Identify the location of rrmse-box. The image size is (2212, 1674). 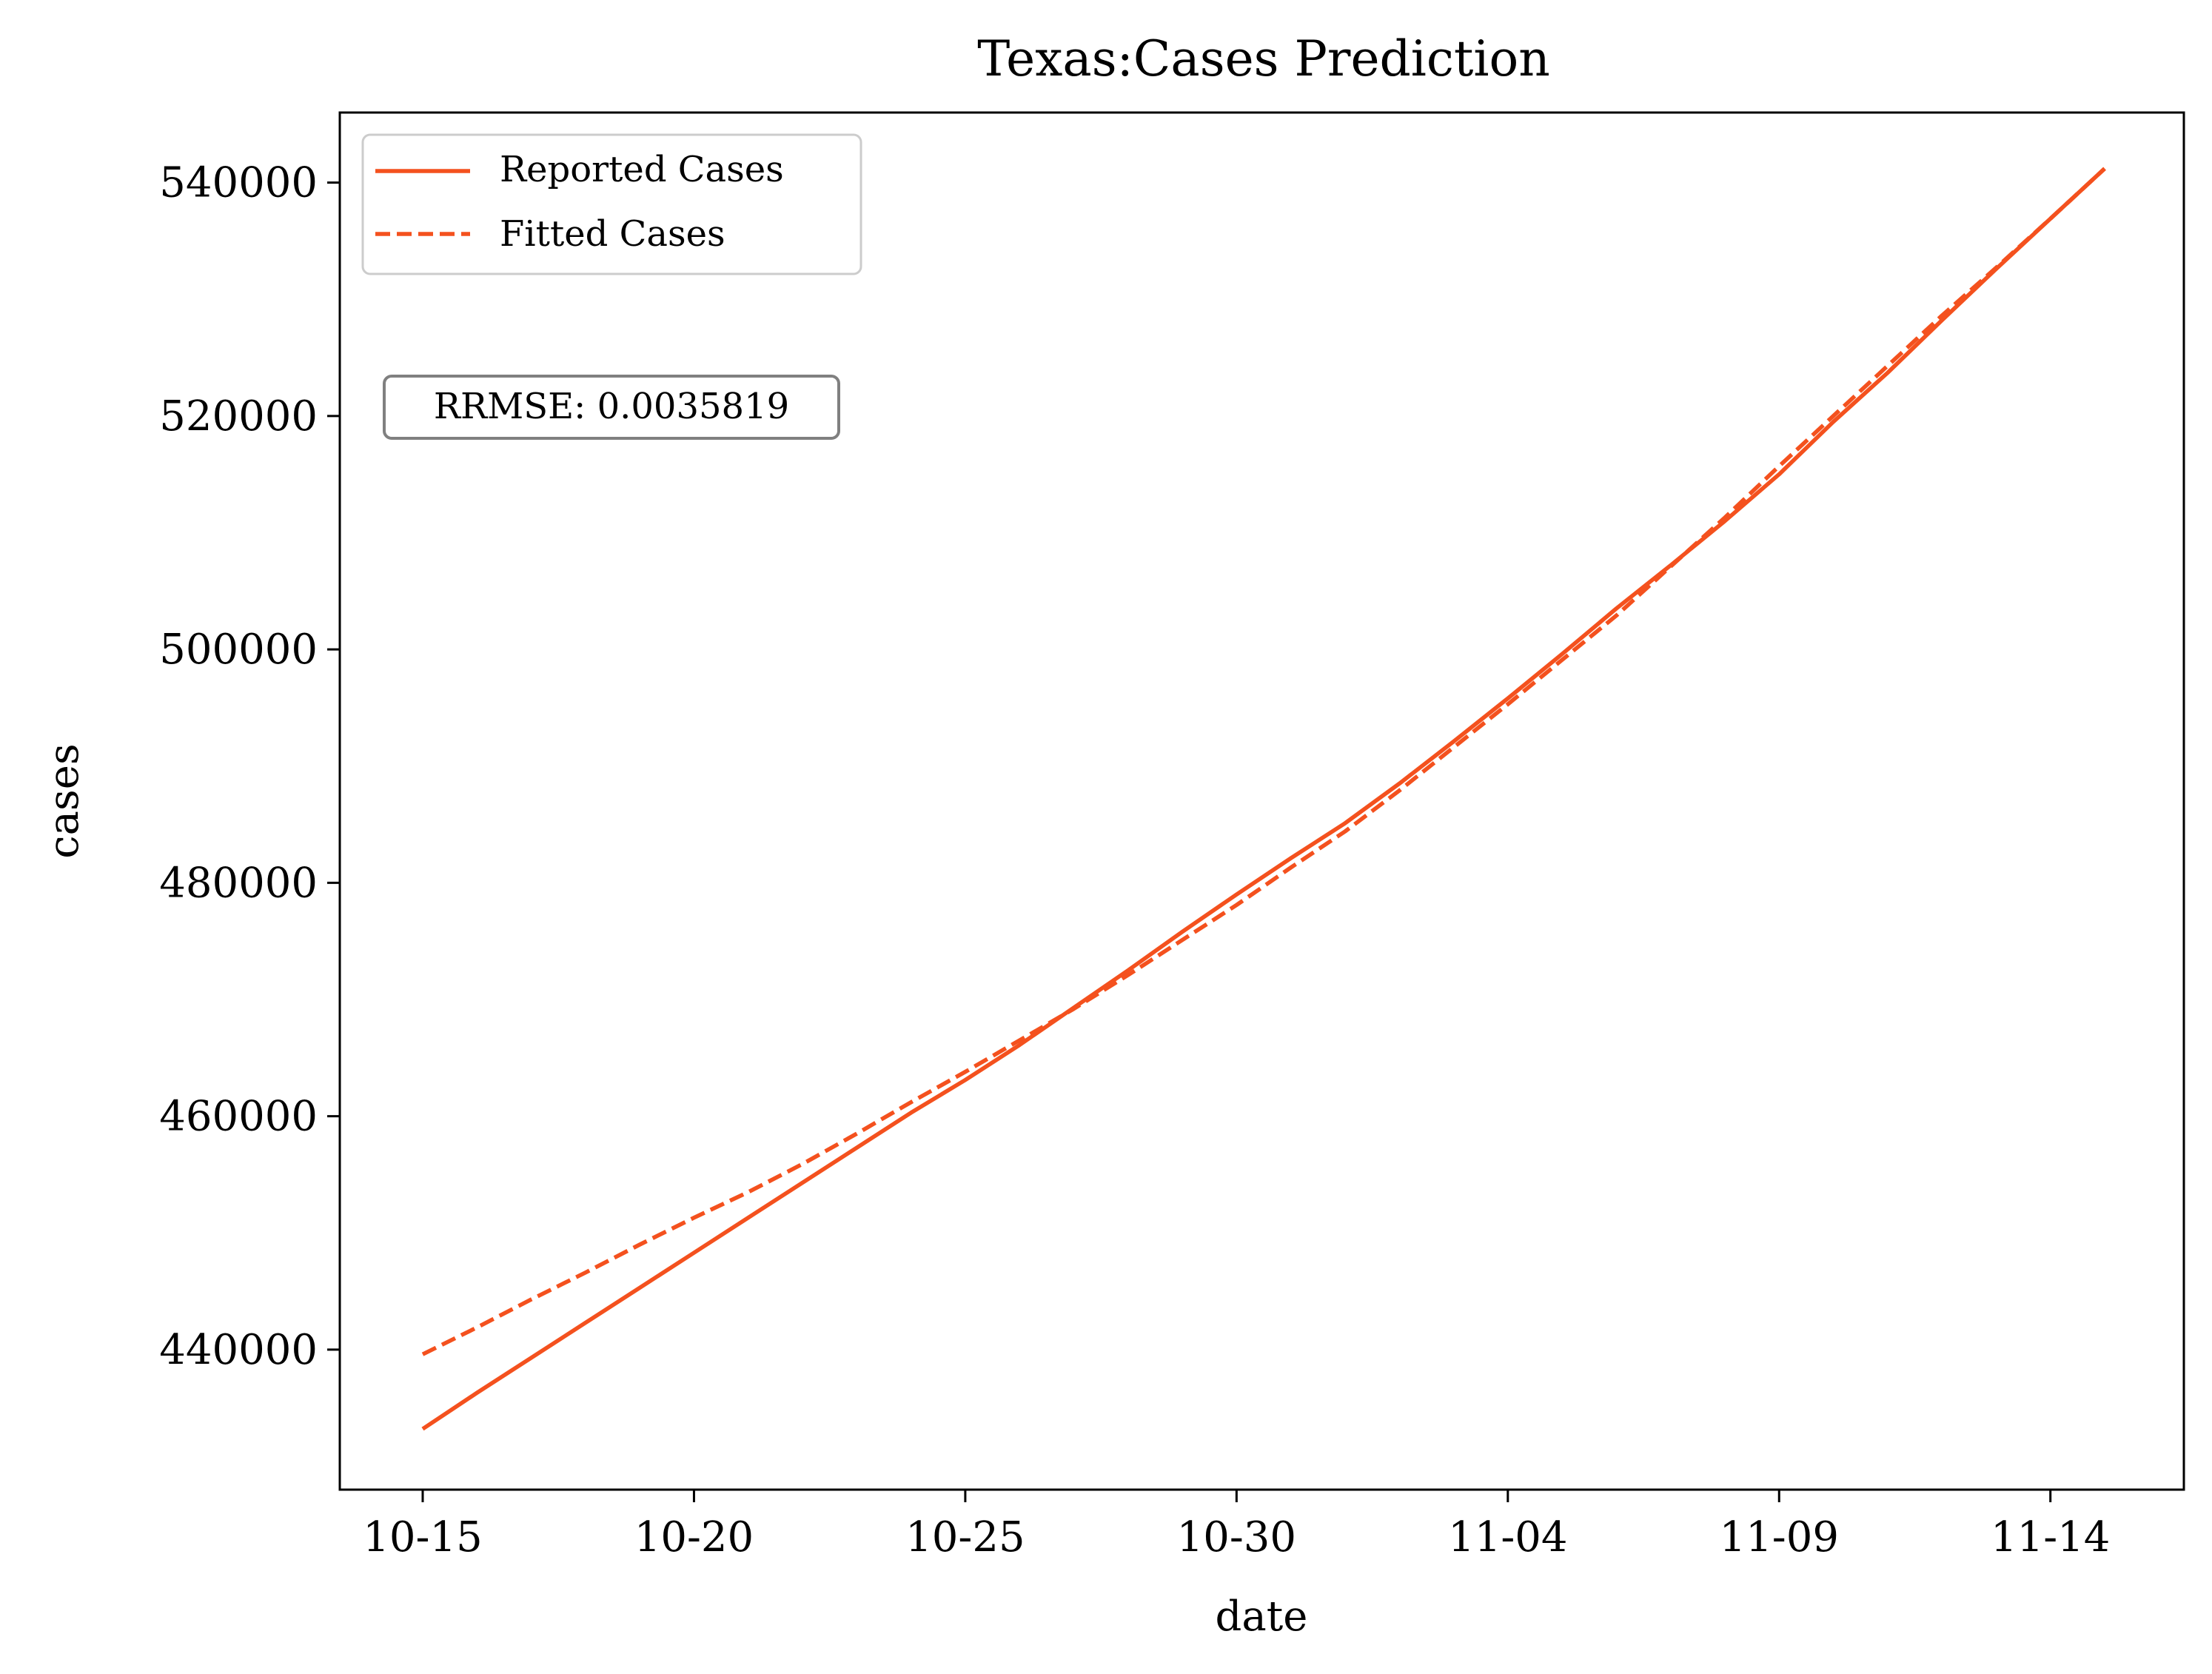
(611, 407).